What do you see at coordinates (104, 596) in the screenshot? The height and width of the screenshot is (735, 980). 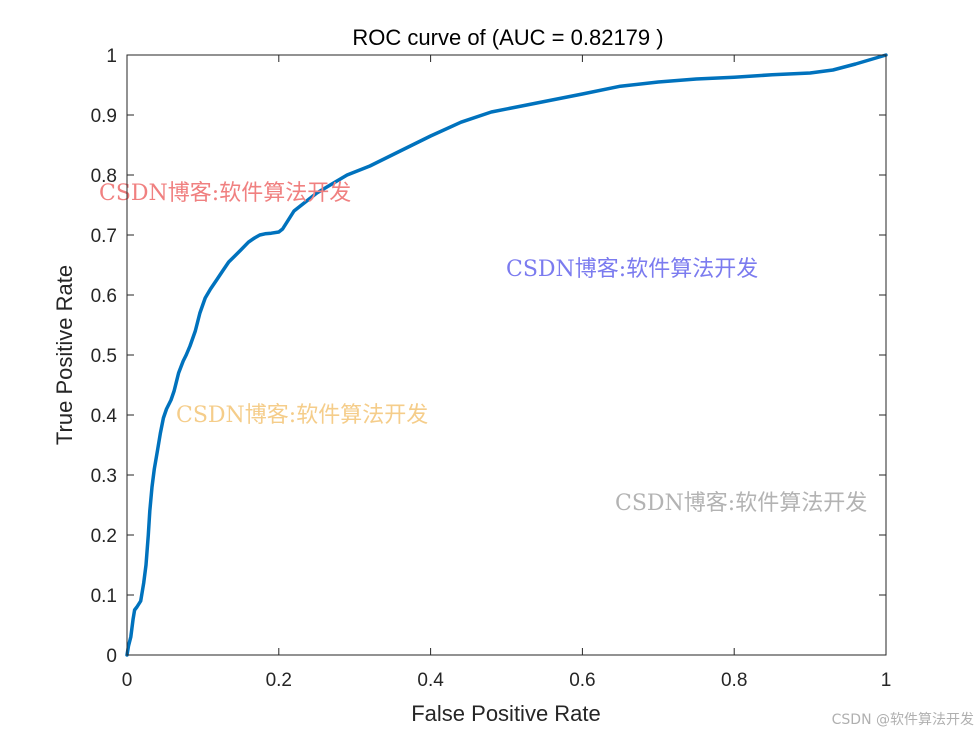 I see `y-tick-label: 0.1` at bounding box center [104, 596].